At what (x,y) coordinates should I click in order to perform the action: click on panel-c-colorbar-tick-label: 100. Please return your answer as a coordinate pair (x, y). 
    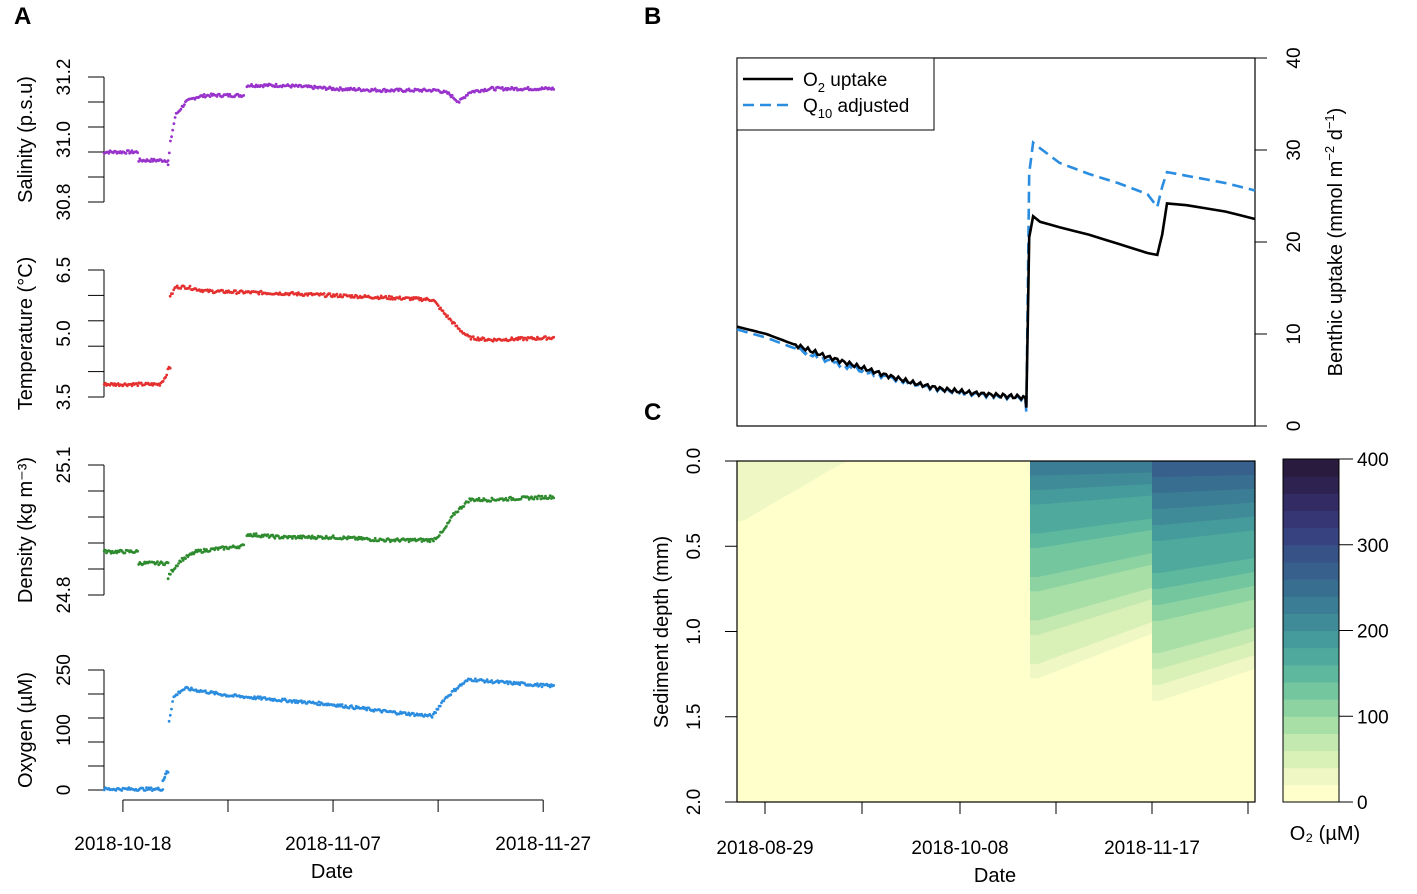
    Looking at the image, I should click on (1373, 717).